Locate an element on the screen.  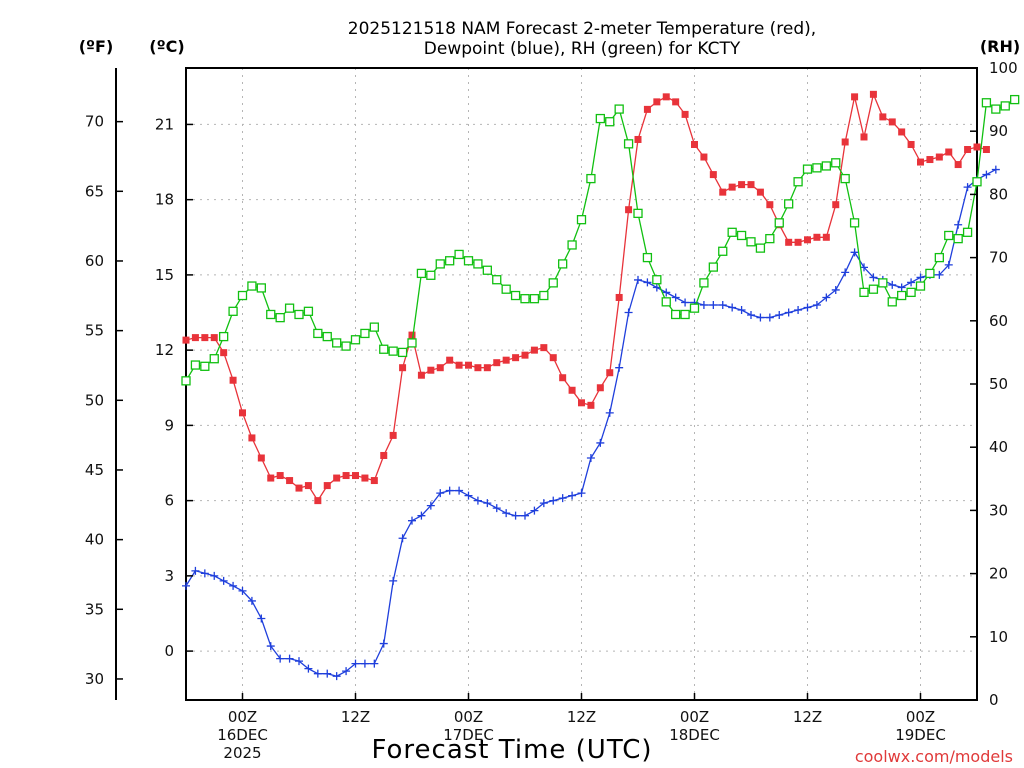
celsius-tick-label: 21 is located at coordinates (164, 124).